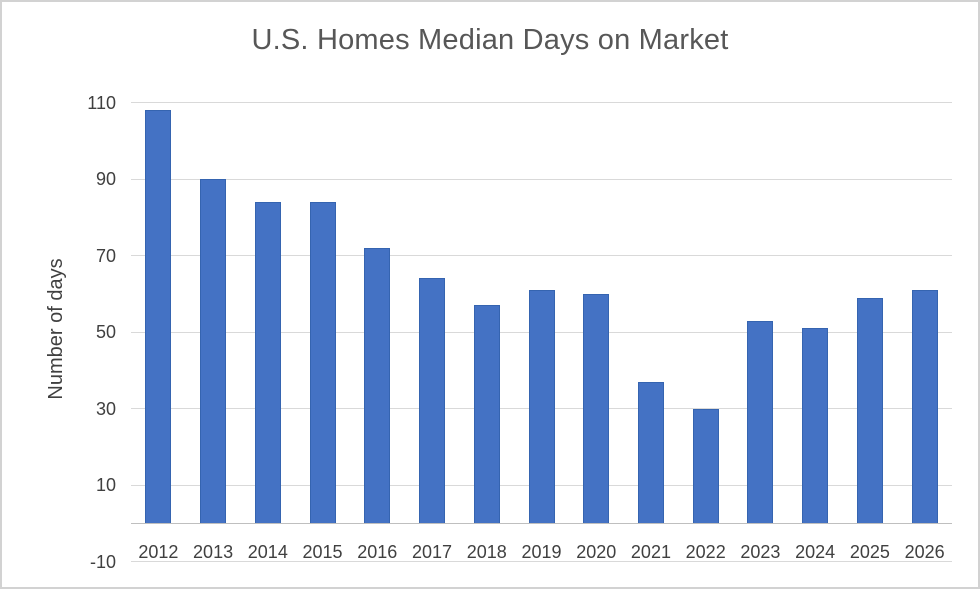 Image resolution: width=980 pixels, height=589 pixels. I want to click on x-tick-label-2026: 2026, so click(924, 552).